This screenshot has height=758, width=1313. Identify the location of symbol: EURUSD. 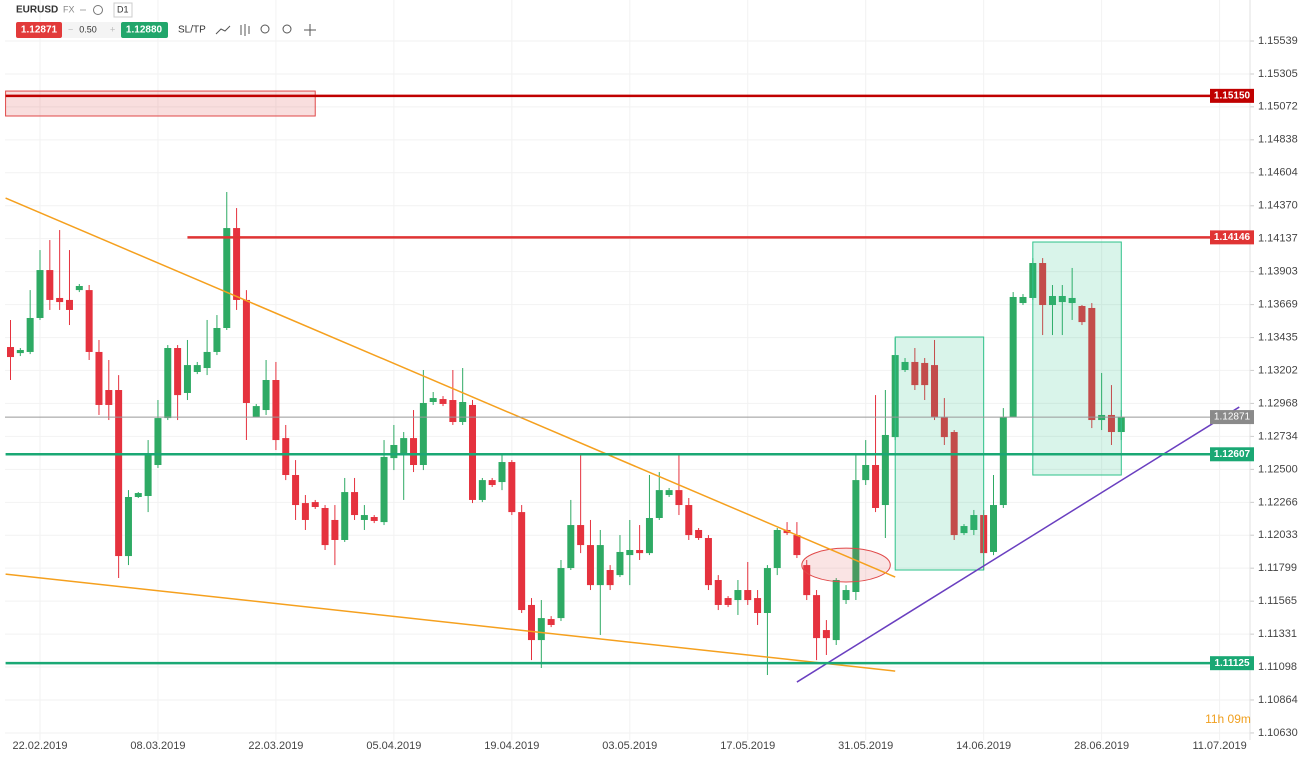
(37, 10).